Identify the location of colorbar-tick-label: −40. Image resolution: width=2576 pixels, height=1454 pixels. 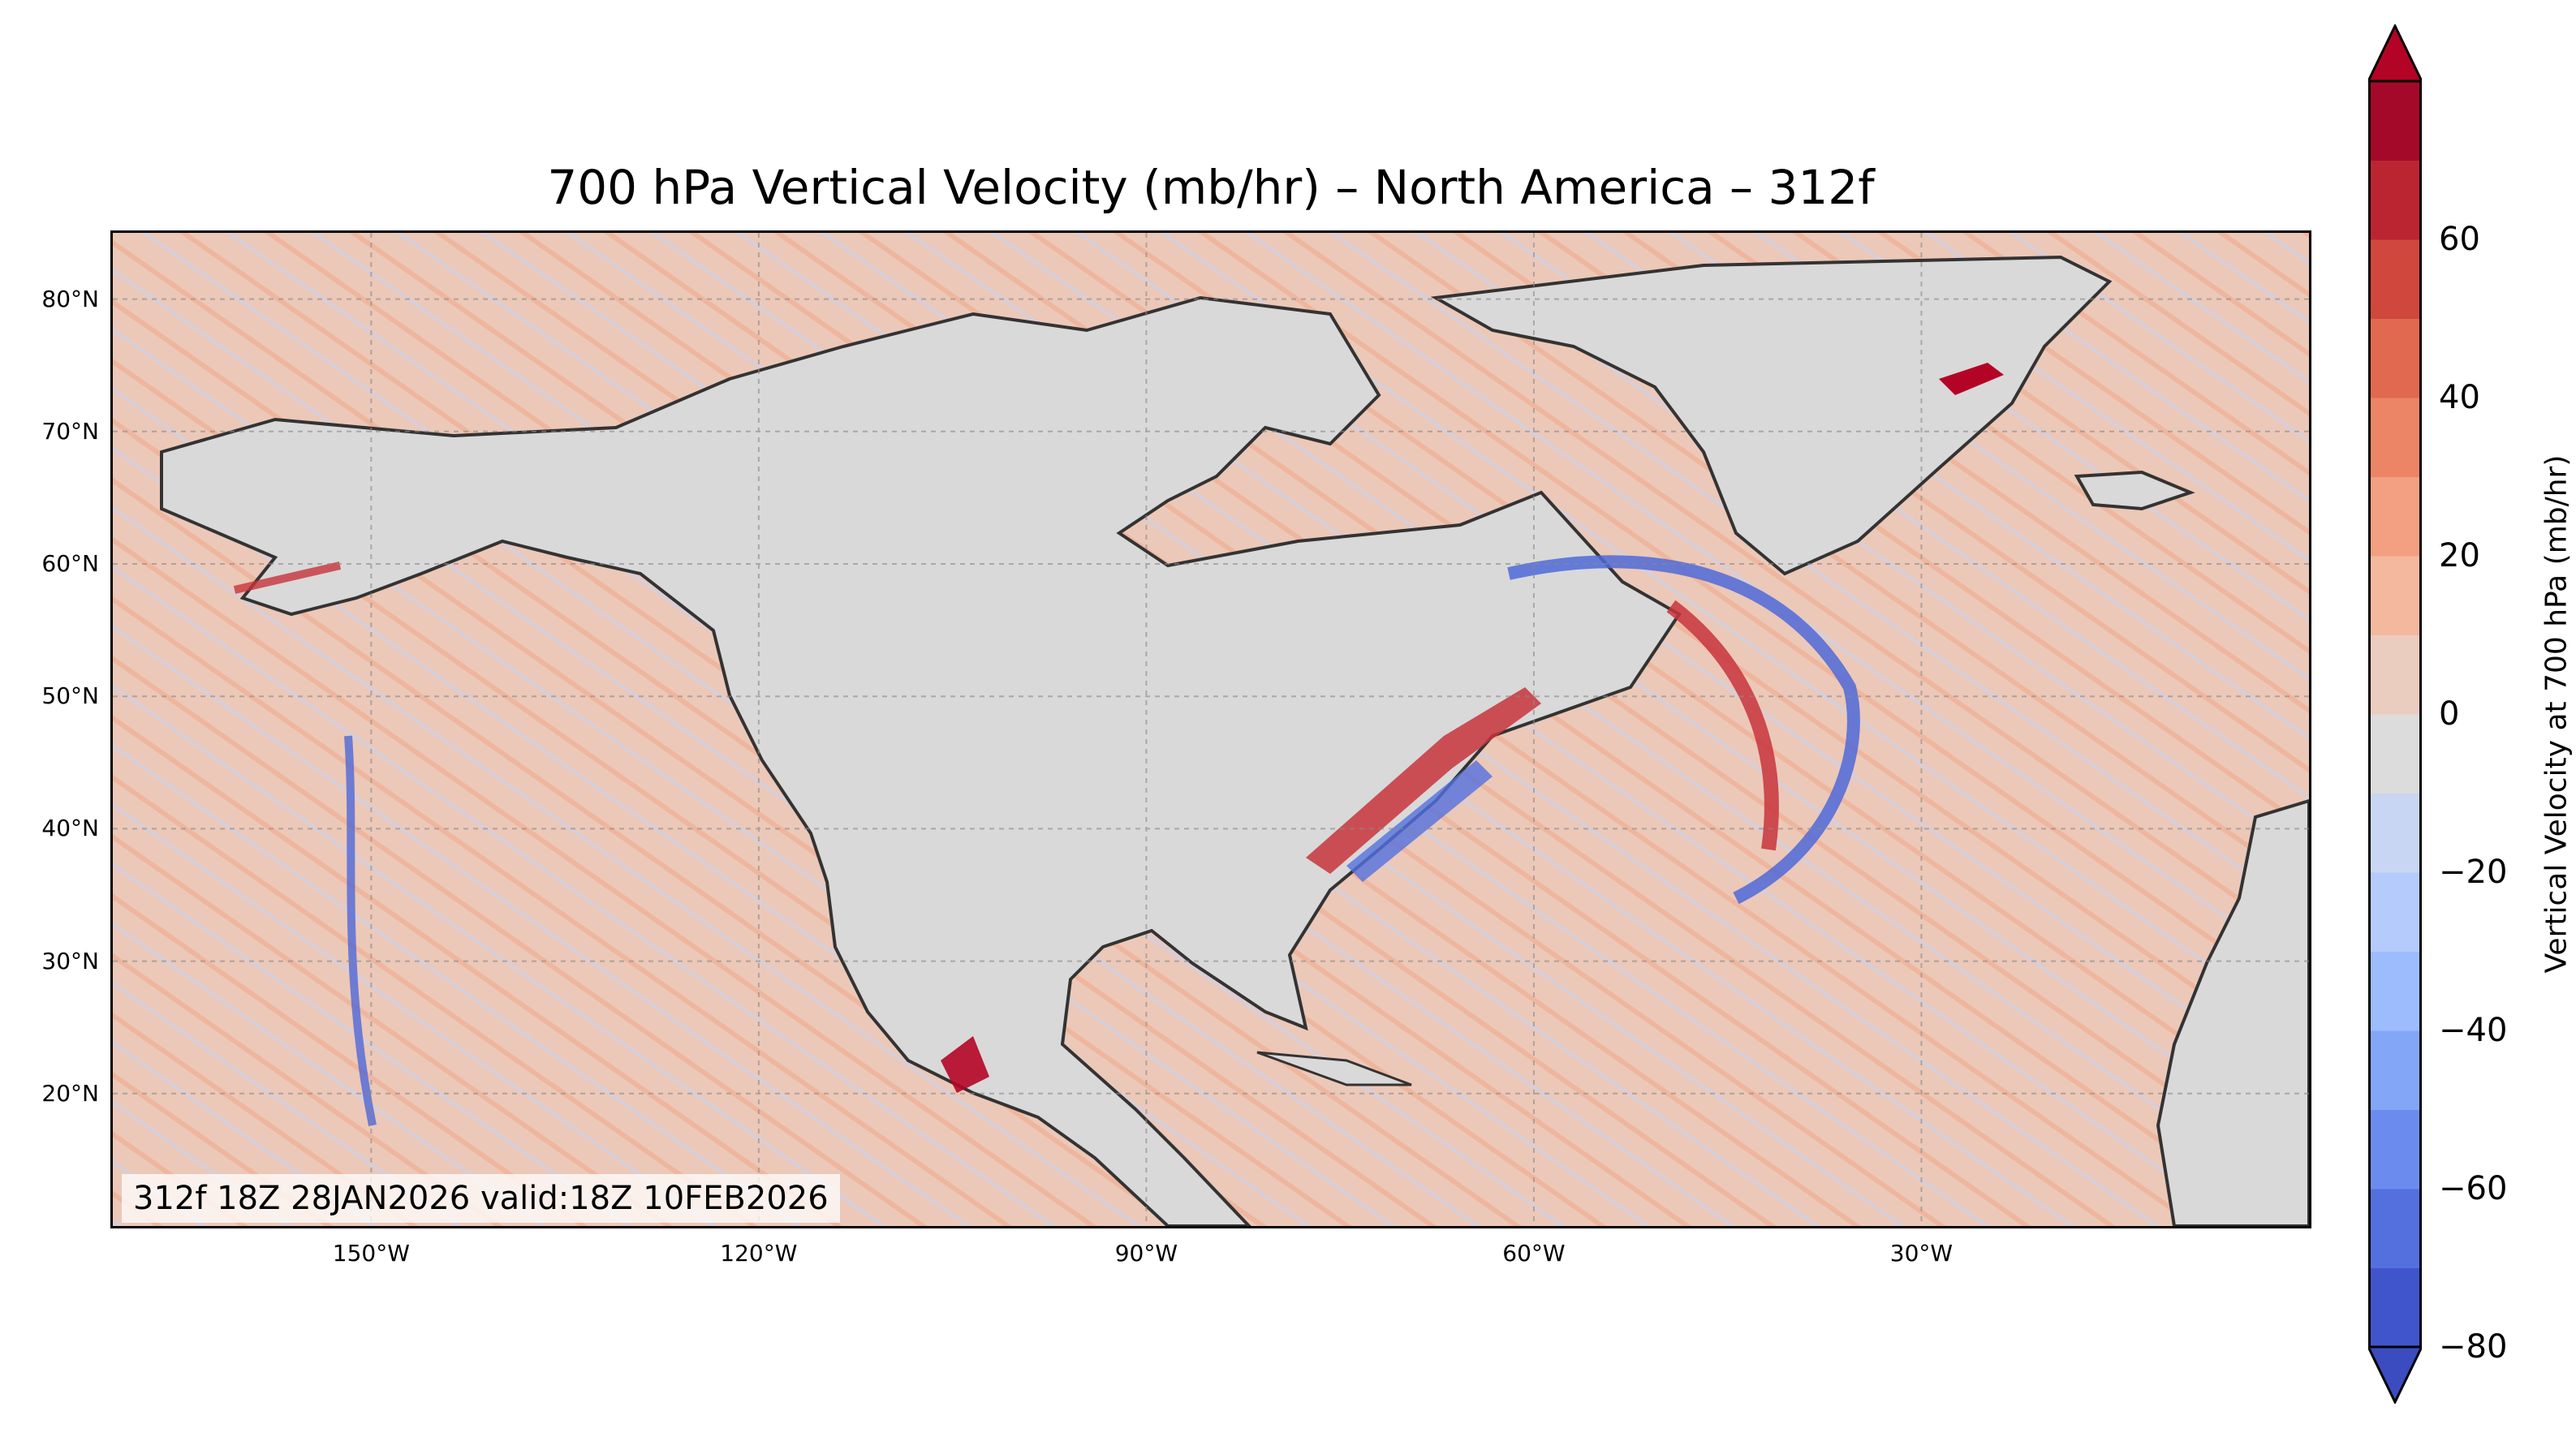
(2474, 1031).